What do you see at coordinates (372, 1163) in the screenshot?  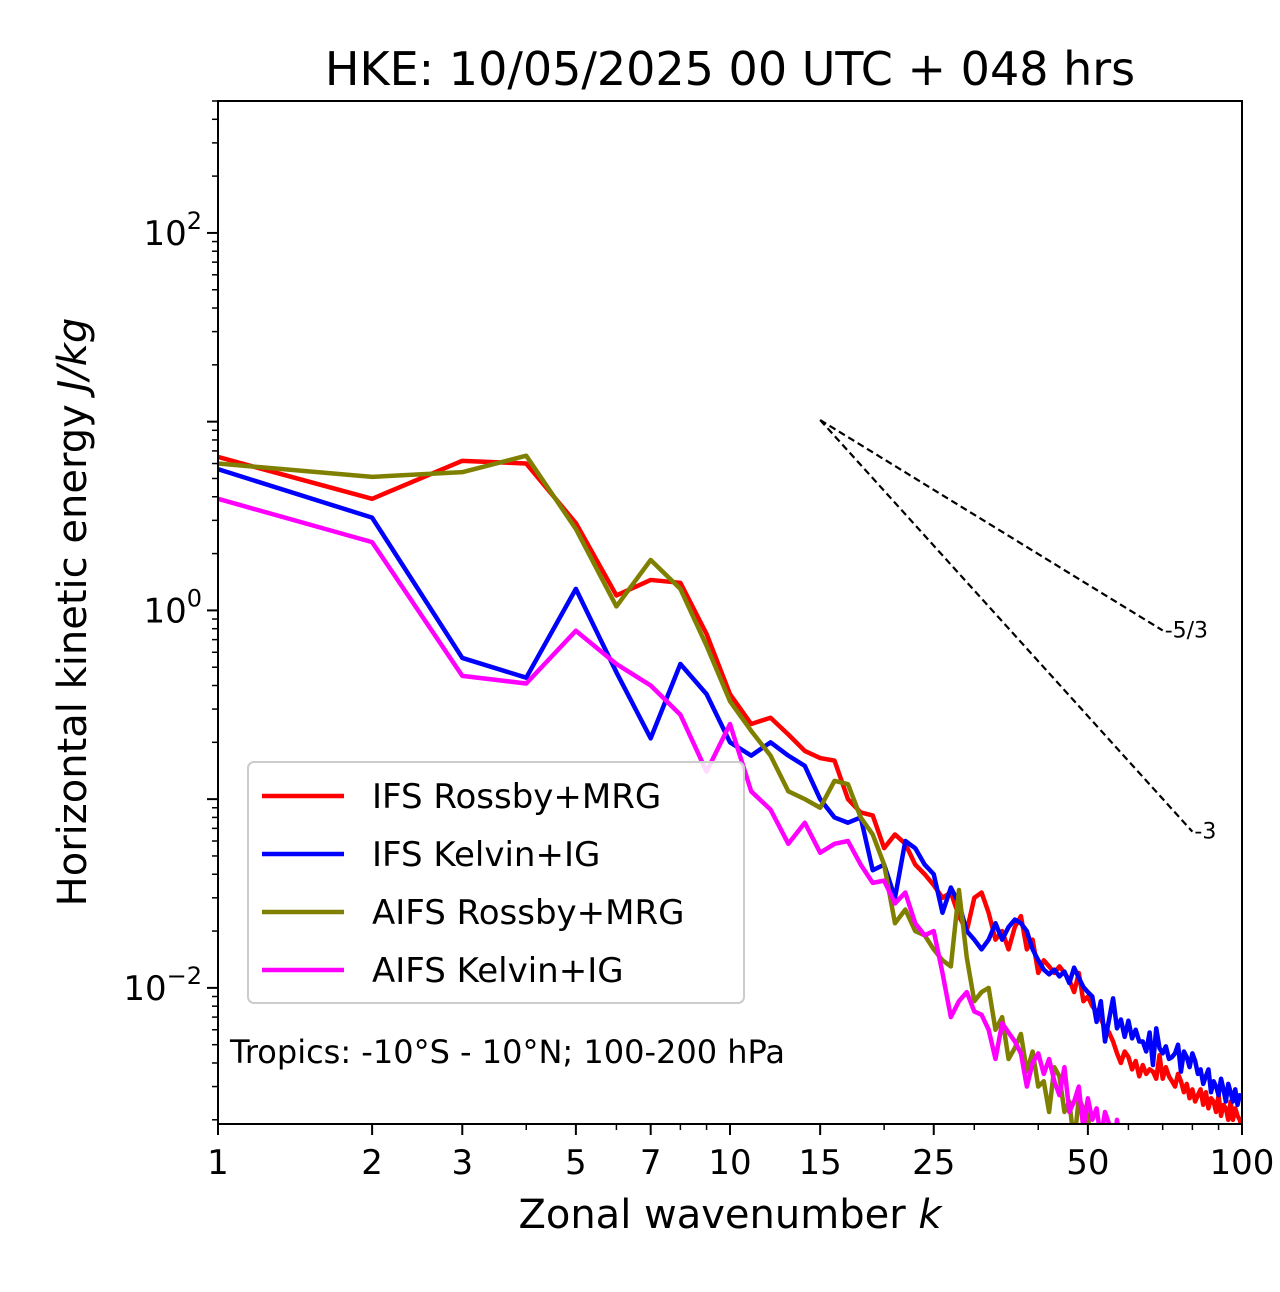 I see `x-tick-label: 2` at bounding box center [372, 1163].